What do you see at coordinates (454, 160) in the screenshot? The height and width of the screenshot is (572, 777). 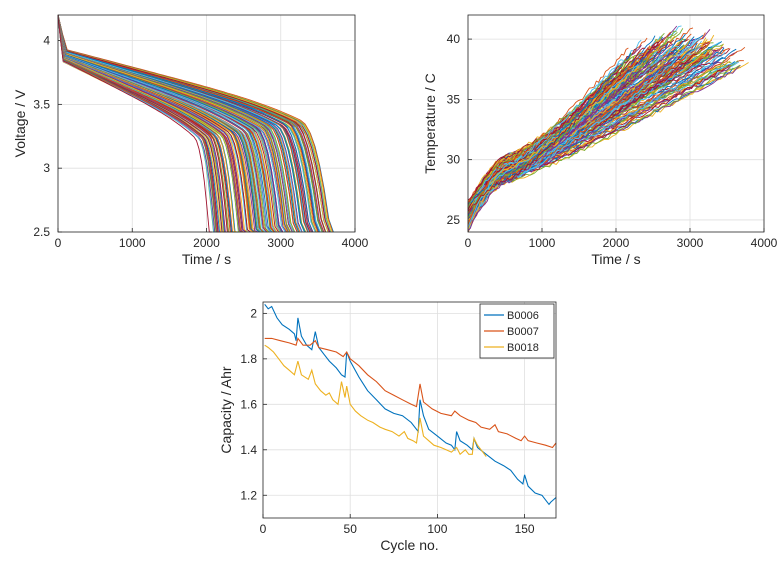 I see `y-tick-label: 30` at bounding box center [454, 160].